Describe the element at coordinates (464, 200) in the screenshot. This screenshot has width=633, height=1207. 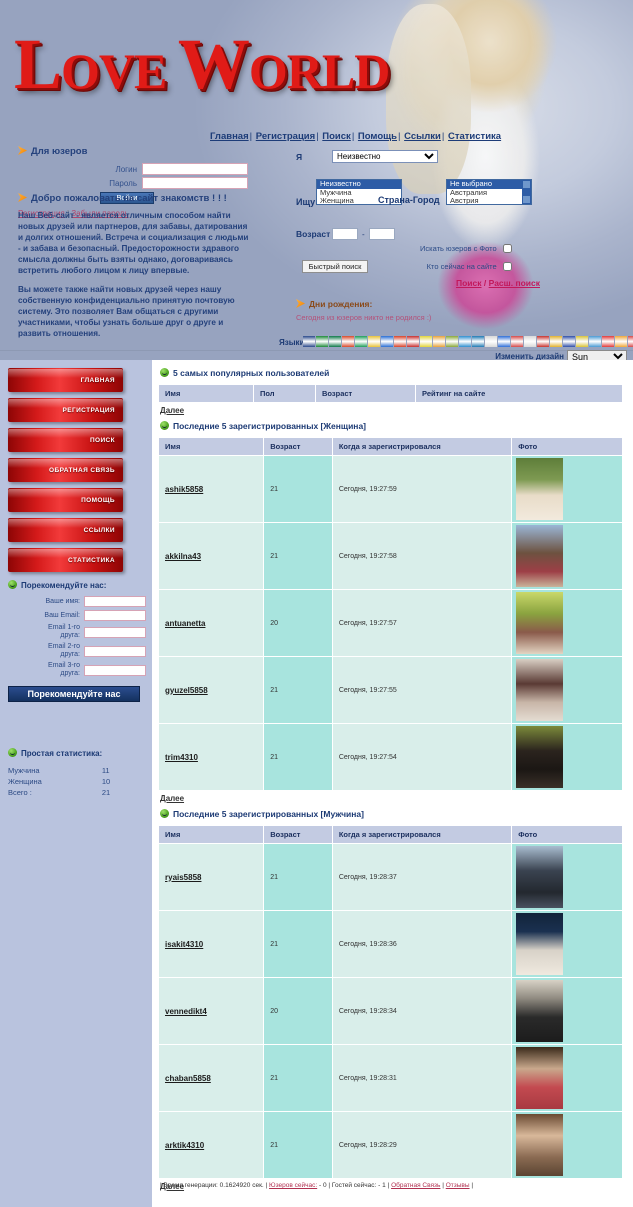
I see `country-option-austria: Австрия` at that location.